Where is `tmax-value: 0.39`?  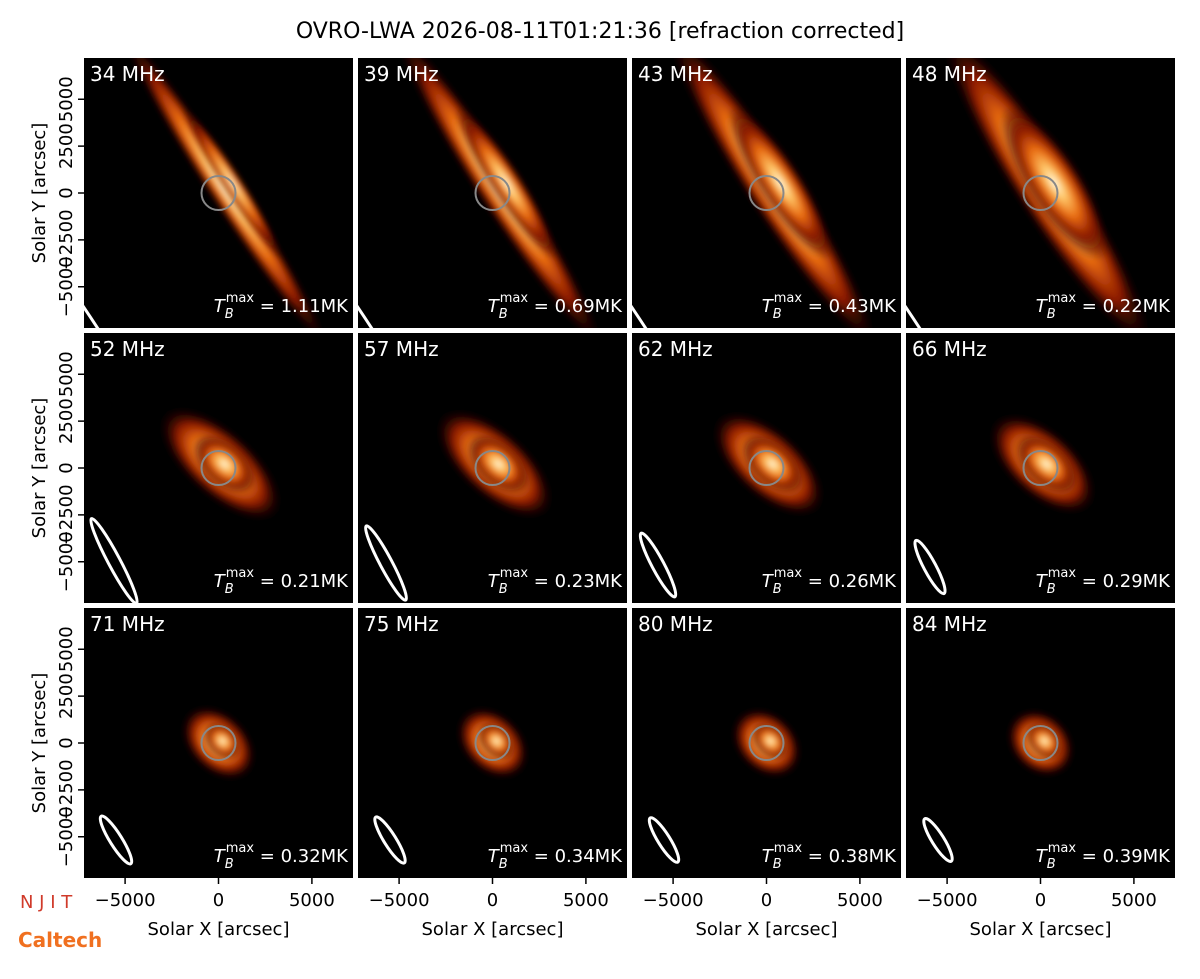
tmax-value: 0.39 is located at coordinates (1123, 856).